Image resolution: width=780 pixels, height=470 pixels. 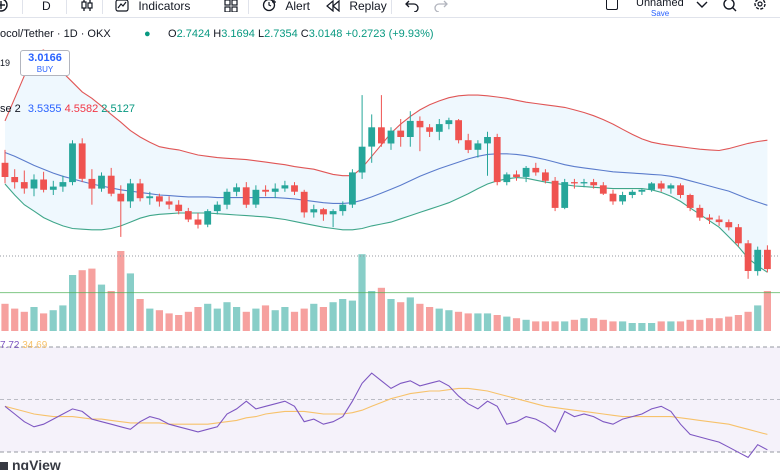 I want to click on rsi-value: 7.72, so click(x=10, y=345).